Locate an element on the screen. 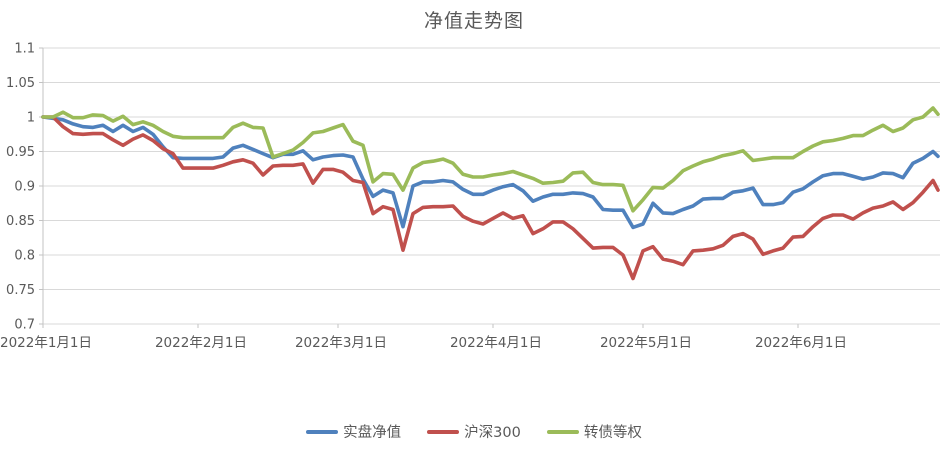 This screenshot has width=948, height=462. x-axis-label: 2022年3月1日 is located at coordinates (341, 343).